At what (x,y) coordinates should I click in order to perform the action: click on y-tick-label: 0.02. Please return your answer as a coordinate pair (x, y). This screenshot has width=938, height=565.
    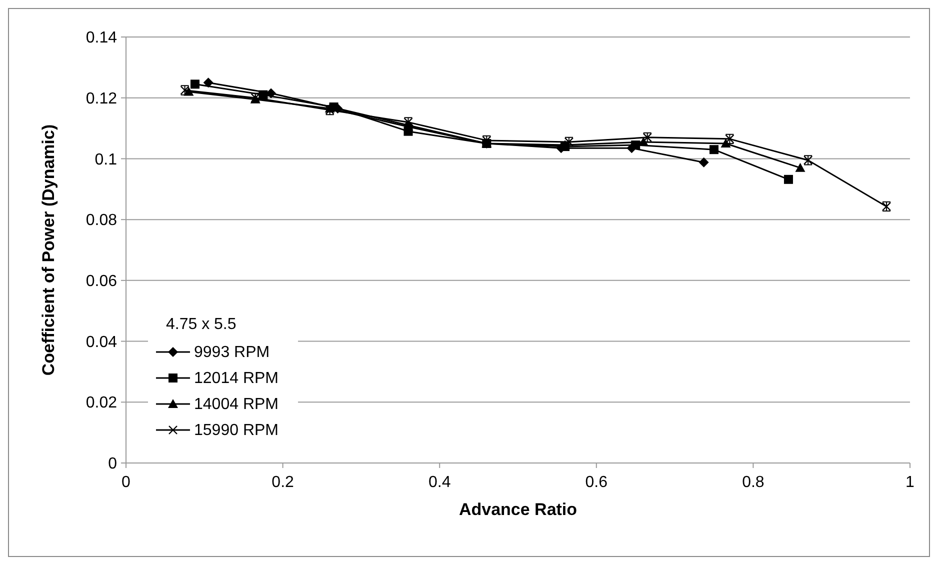
    Looking at the image, I should click on (102, 403).